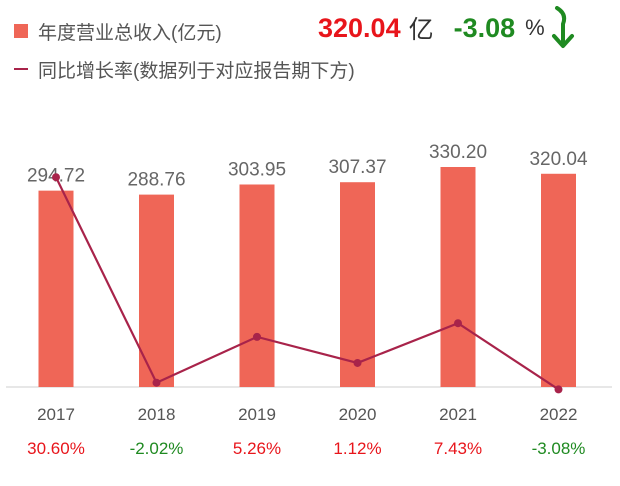  Describe the element at coordinates (357, 362) in the screenshot. I see `growth-point-2020` at that location.